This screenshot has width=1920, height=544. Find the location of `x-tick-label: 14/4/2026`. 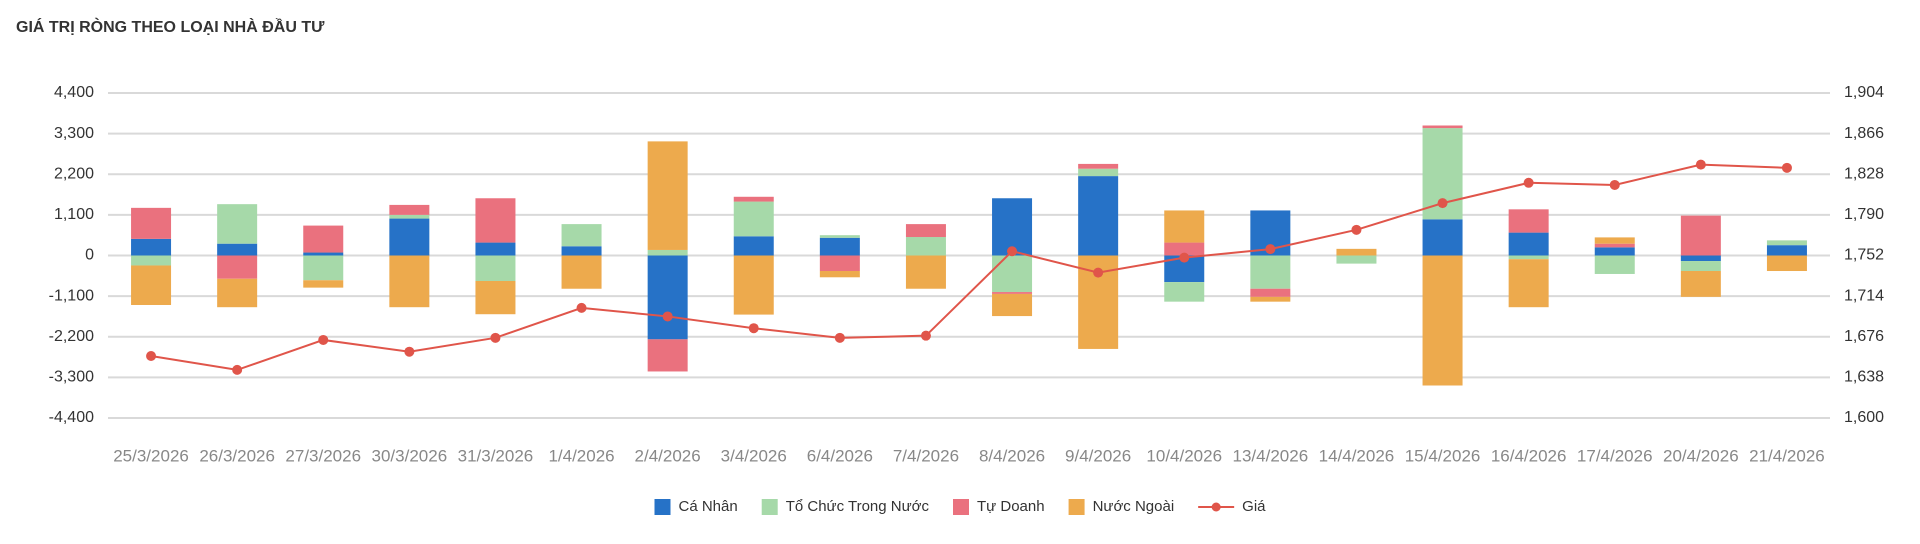

x-tick-label: 14/4/2026 is located at coordinates (1357, 455).